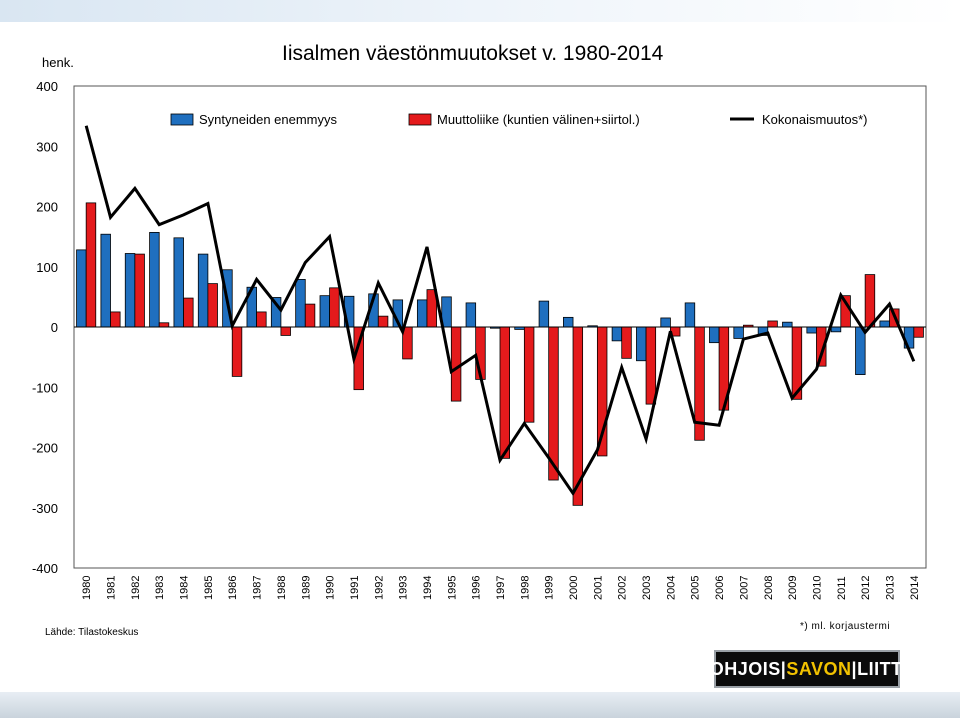 The width and height of the screenshot is (960, 718). Describe the element at coordinates (887, 668) in the screenshot. I see `logo-part-3: LIITTO` at that location.